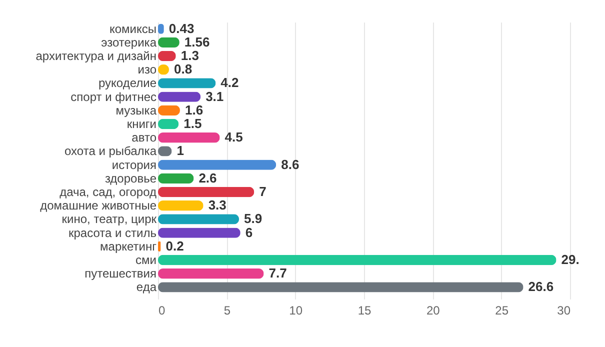  Describe the element at coordinates (227, 311) in the screenshot. I see `x-tick-label: 5` at that location.